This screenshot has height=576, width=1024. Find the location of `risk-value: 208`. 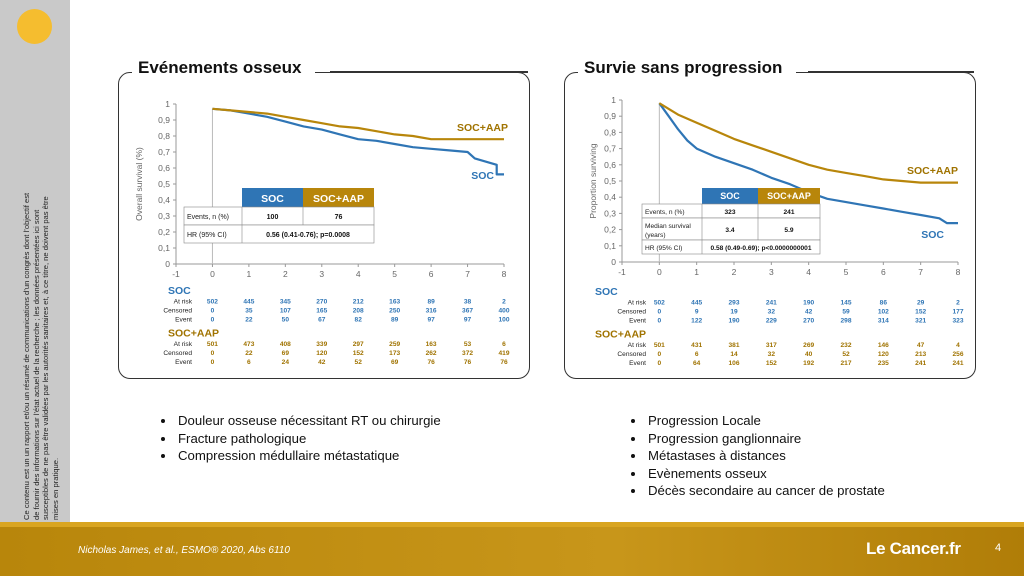

risk-value: 208 is located at coordinates (358, 311).